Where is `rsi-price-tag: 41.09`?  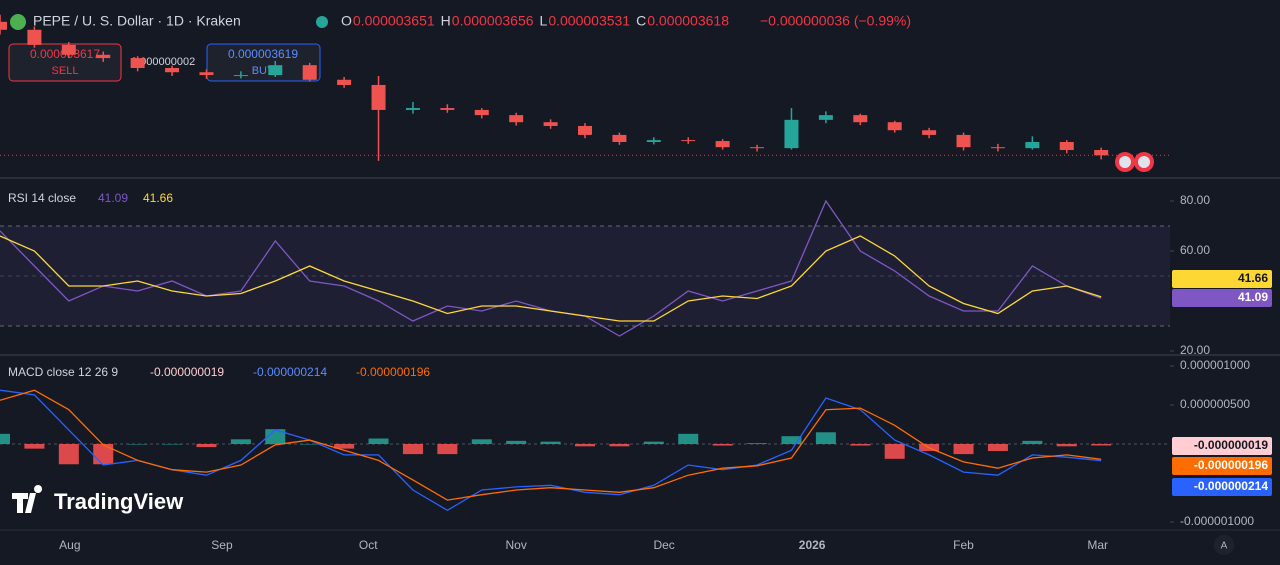 rsi-price-tag: 41.09 is located at coordinates (1253, 297).